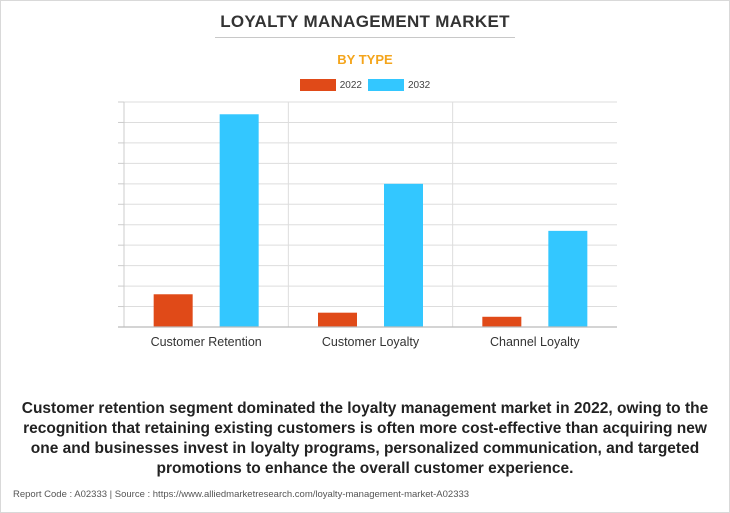 This screenshot has height=513, width=730. What do you see at coordinates (502, 321) in the screenshot?
I see `bar-2022-channel-loyalty` at bounding box center [502, 321].